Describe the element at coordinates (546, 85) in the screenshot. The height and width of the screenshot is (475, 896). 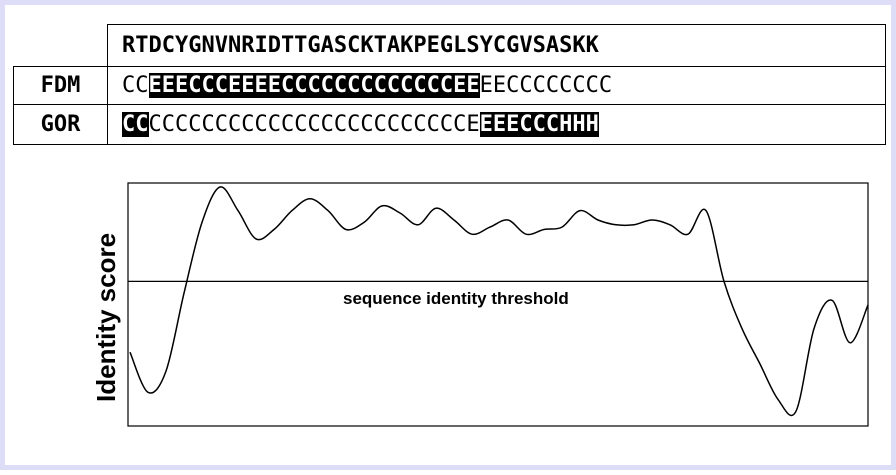
I see `fdm-segment-2: EECCCCCCCC` at that location.